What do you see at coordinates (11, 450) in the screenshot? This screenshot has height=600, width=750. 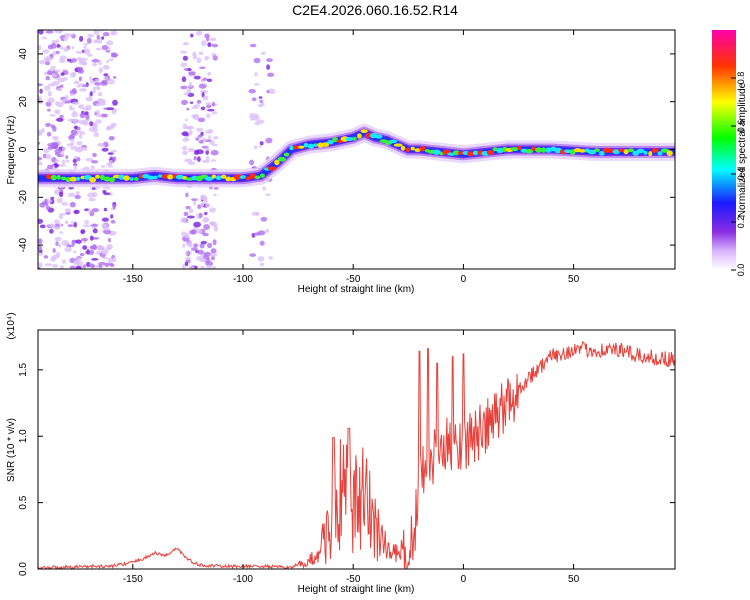 I see `snr-ylabel: SNR (10 * v/v)` at bounding box center [11, 450].